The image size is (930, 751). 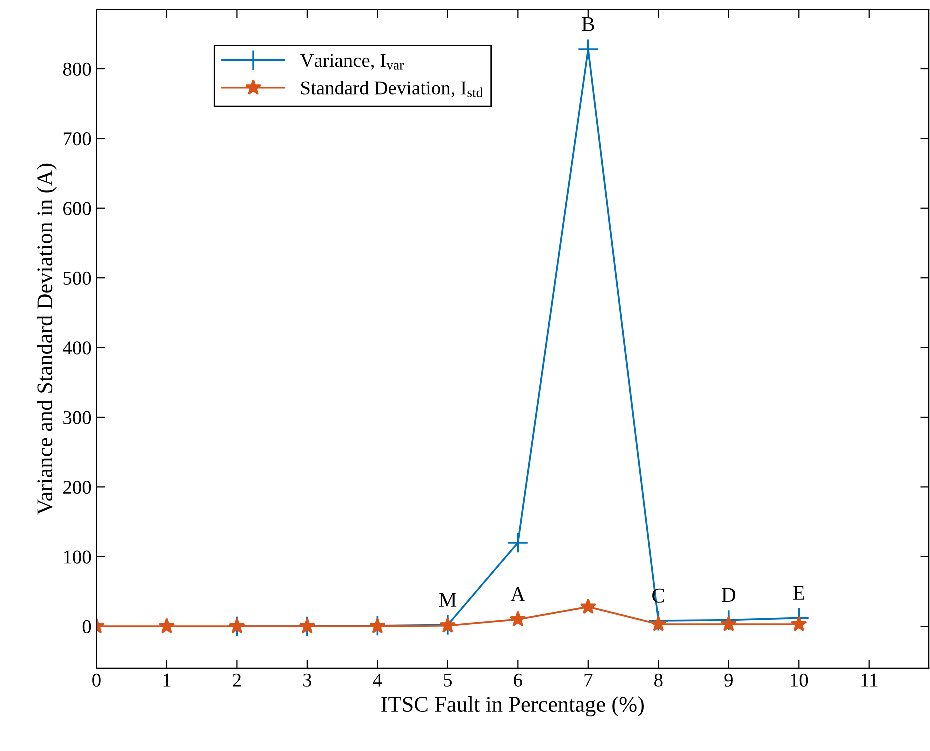 What do you see at coordinates (798, 593) in the screenshot?
I see `annotation: E` at bounding box center [798, 593].